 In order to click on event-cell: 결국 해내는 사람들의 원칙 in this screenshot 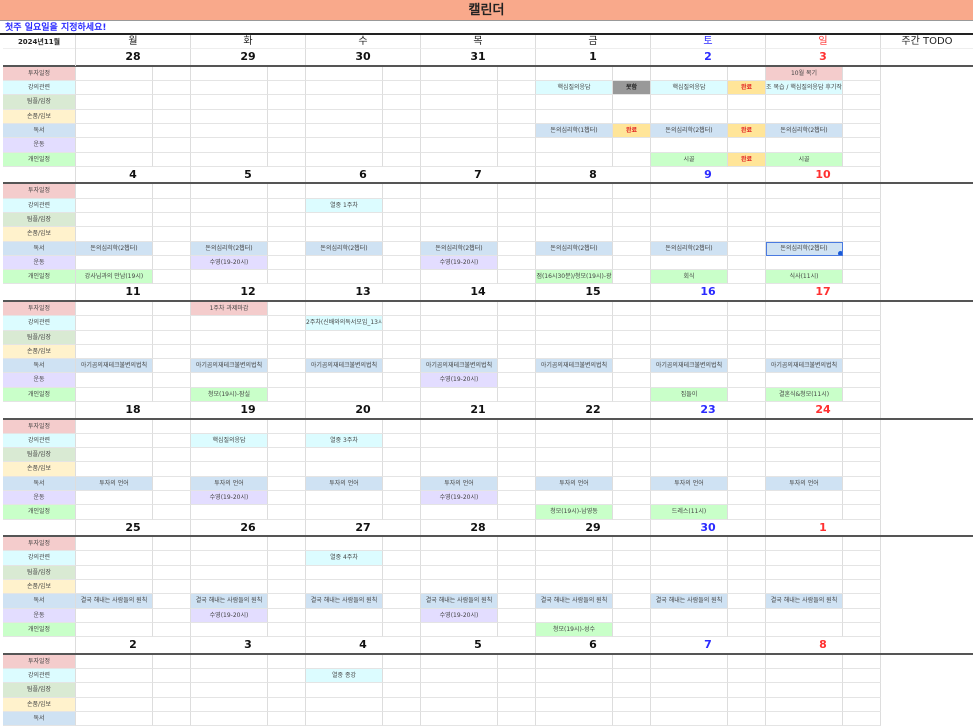, I will do `click(114, 601)`.